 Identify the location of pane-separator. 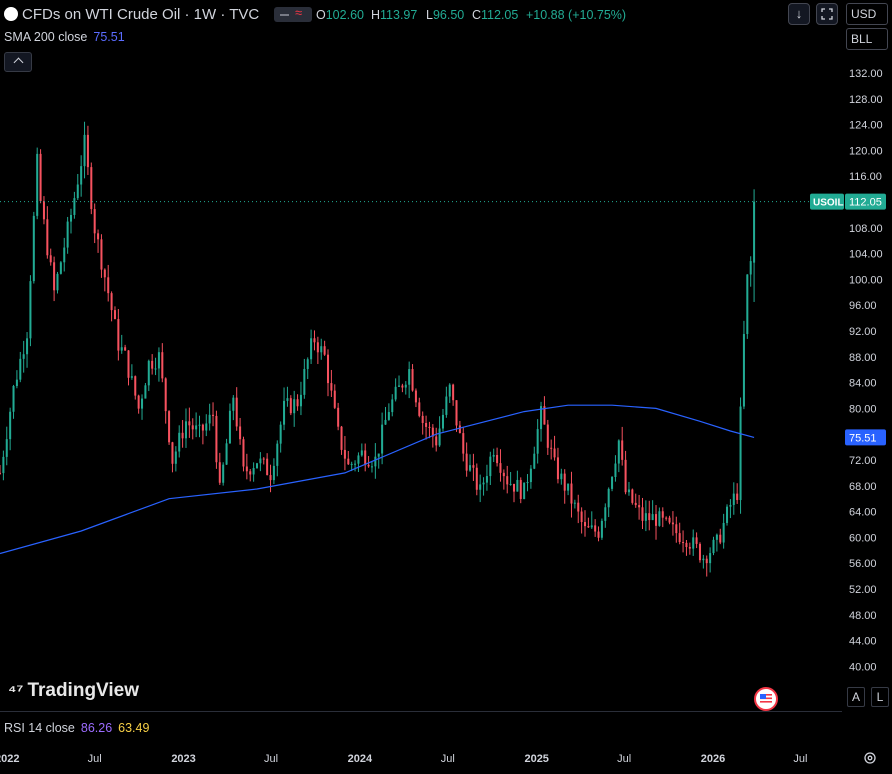
(421, 711).